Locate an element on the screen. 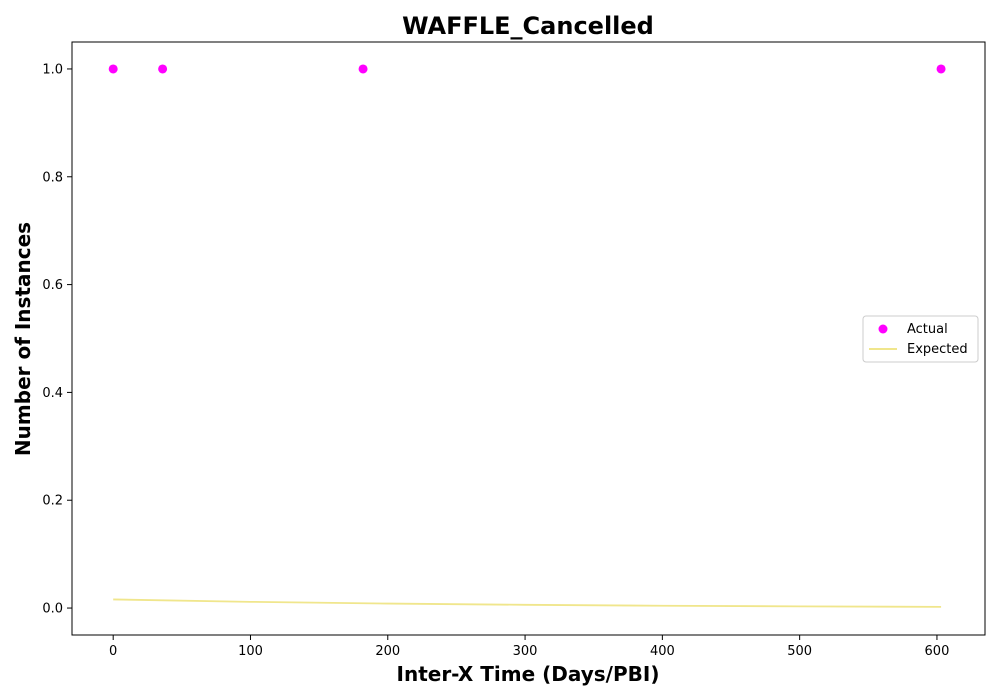 The height and width of the screenshot is (700, 1000). y-tick-label: 0.6 is located at coordinates (52, 285).